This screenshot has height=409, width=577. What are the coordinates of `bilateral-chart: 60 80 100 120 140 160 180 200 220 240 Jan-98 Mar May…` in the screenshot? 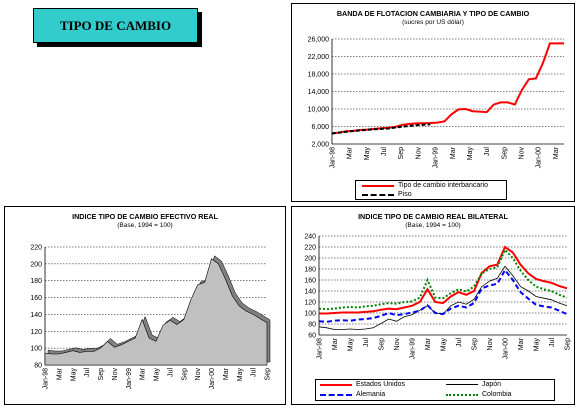 It's located at (438, 297).